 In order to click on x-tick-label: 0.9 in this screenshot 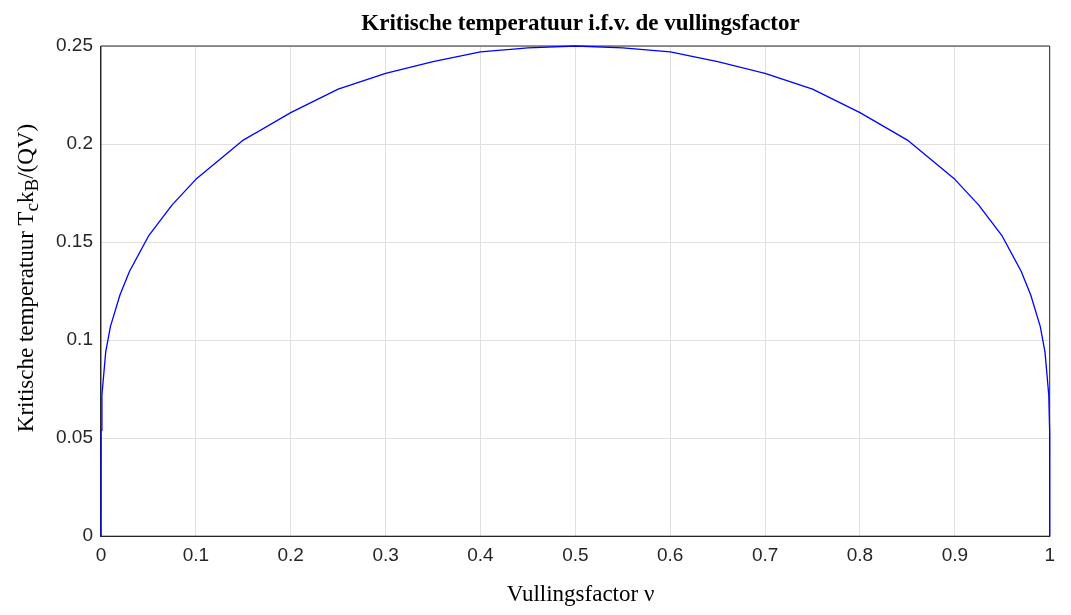, I will do `click(955, 554)`.